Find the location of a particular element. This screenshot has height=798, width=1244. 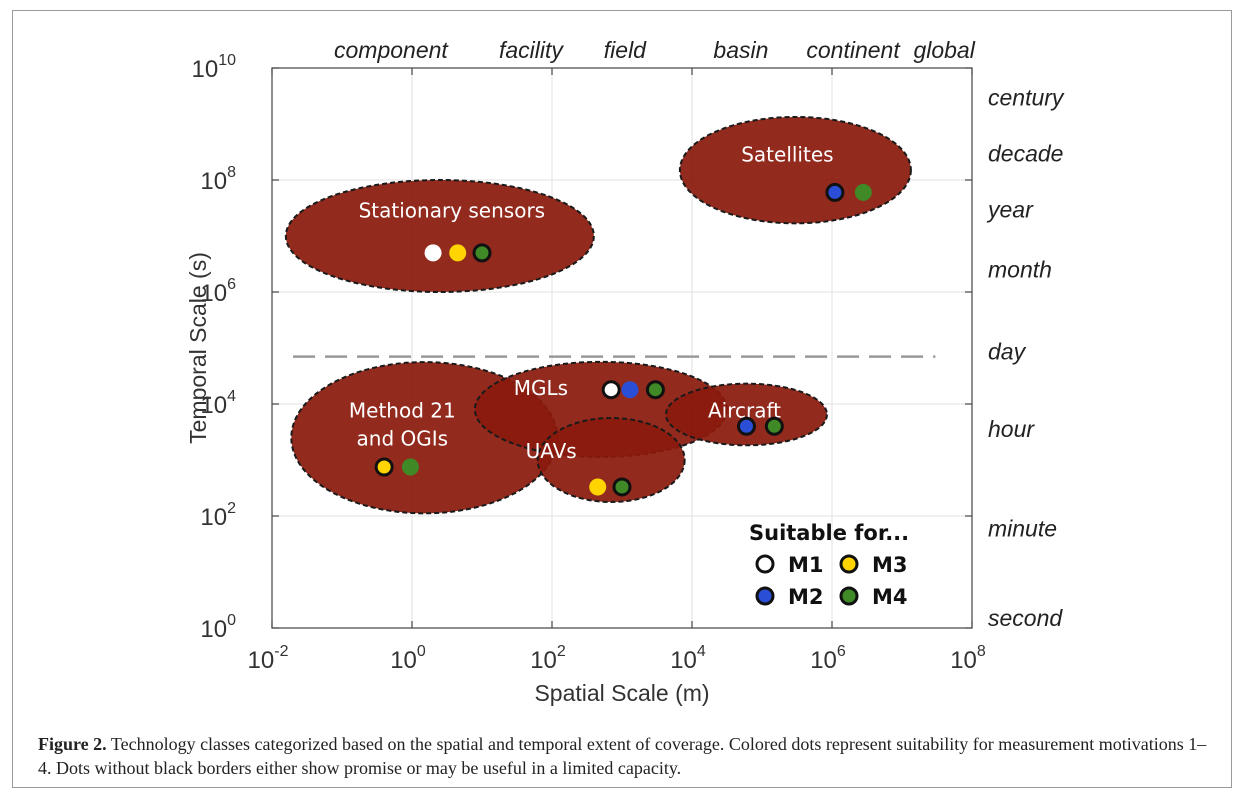

right-scale-label: second is located at coordinates (1025, 618).